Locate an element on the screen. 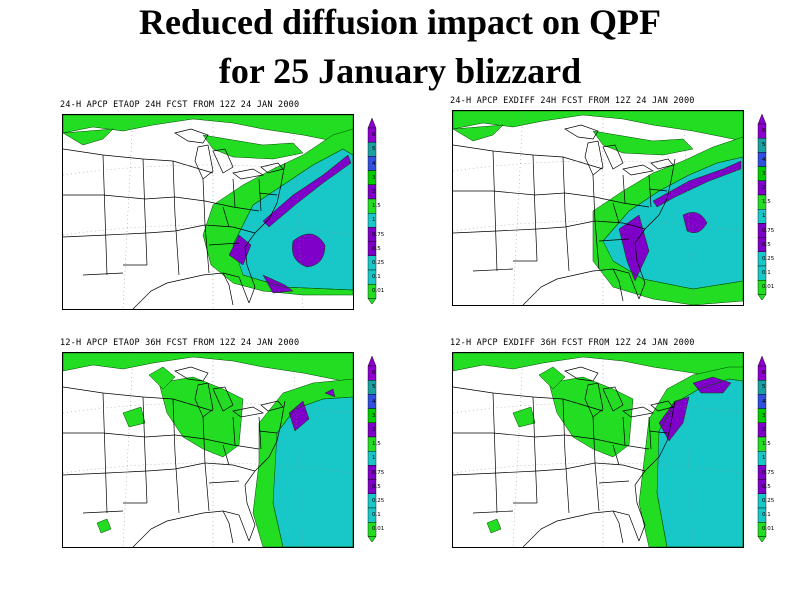  page-title-line-2: for 25 January blizzard is located at coordinates (400, 71).